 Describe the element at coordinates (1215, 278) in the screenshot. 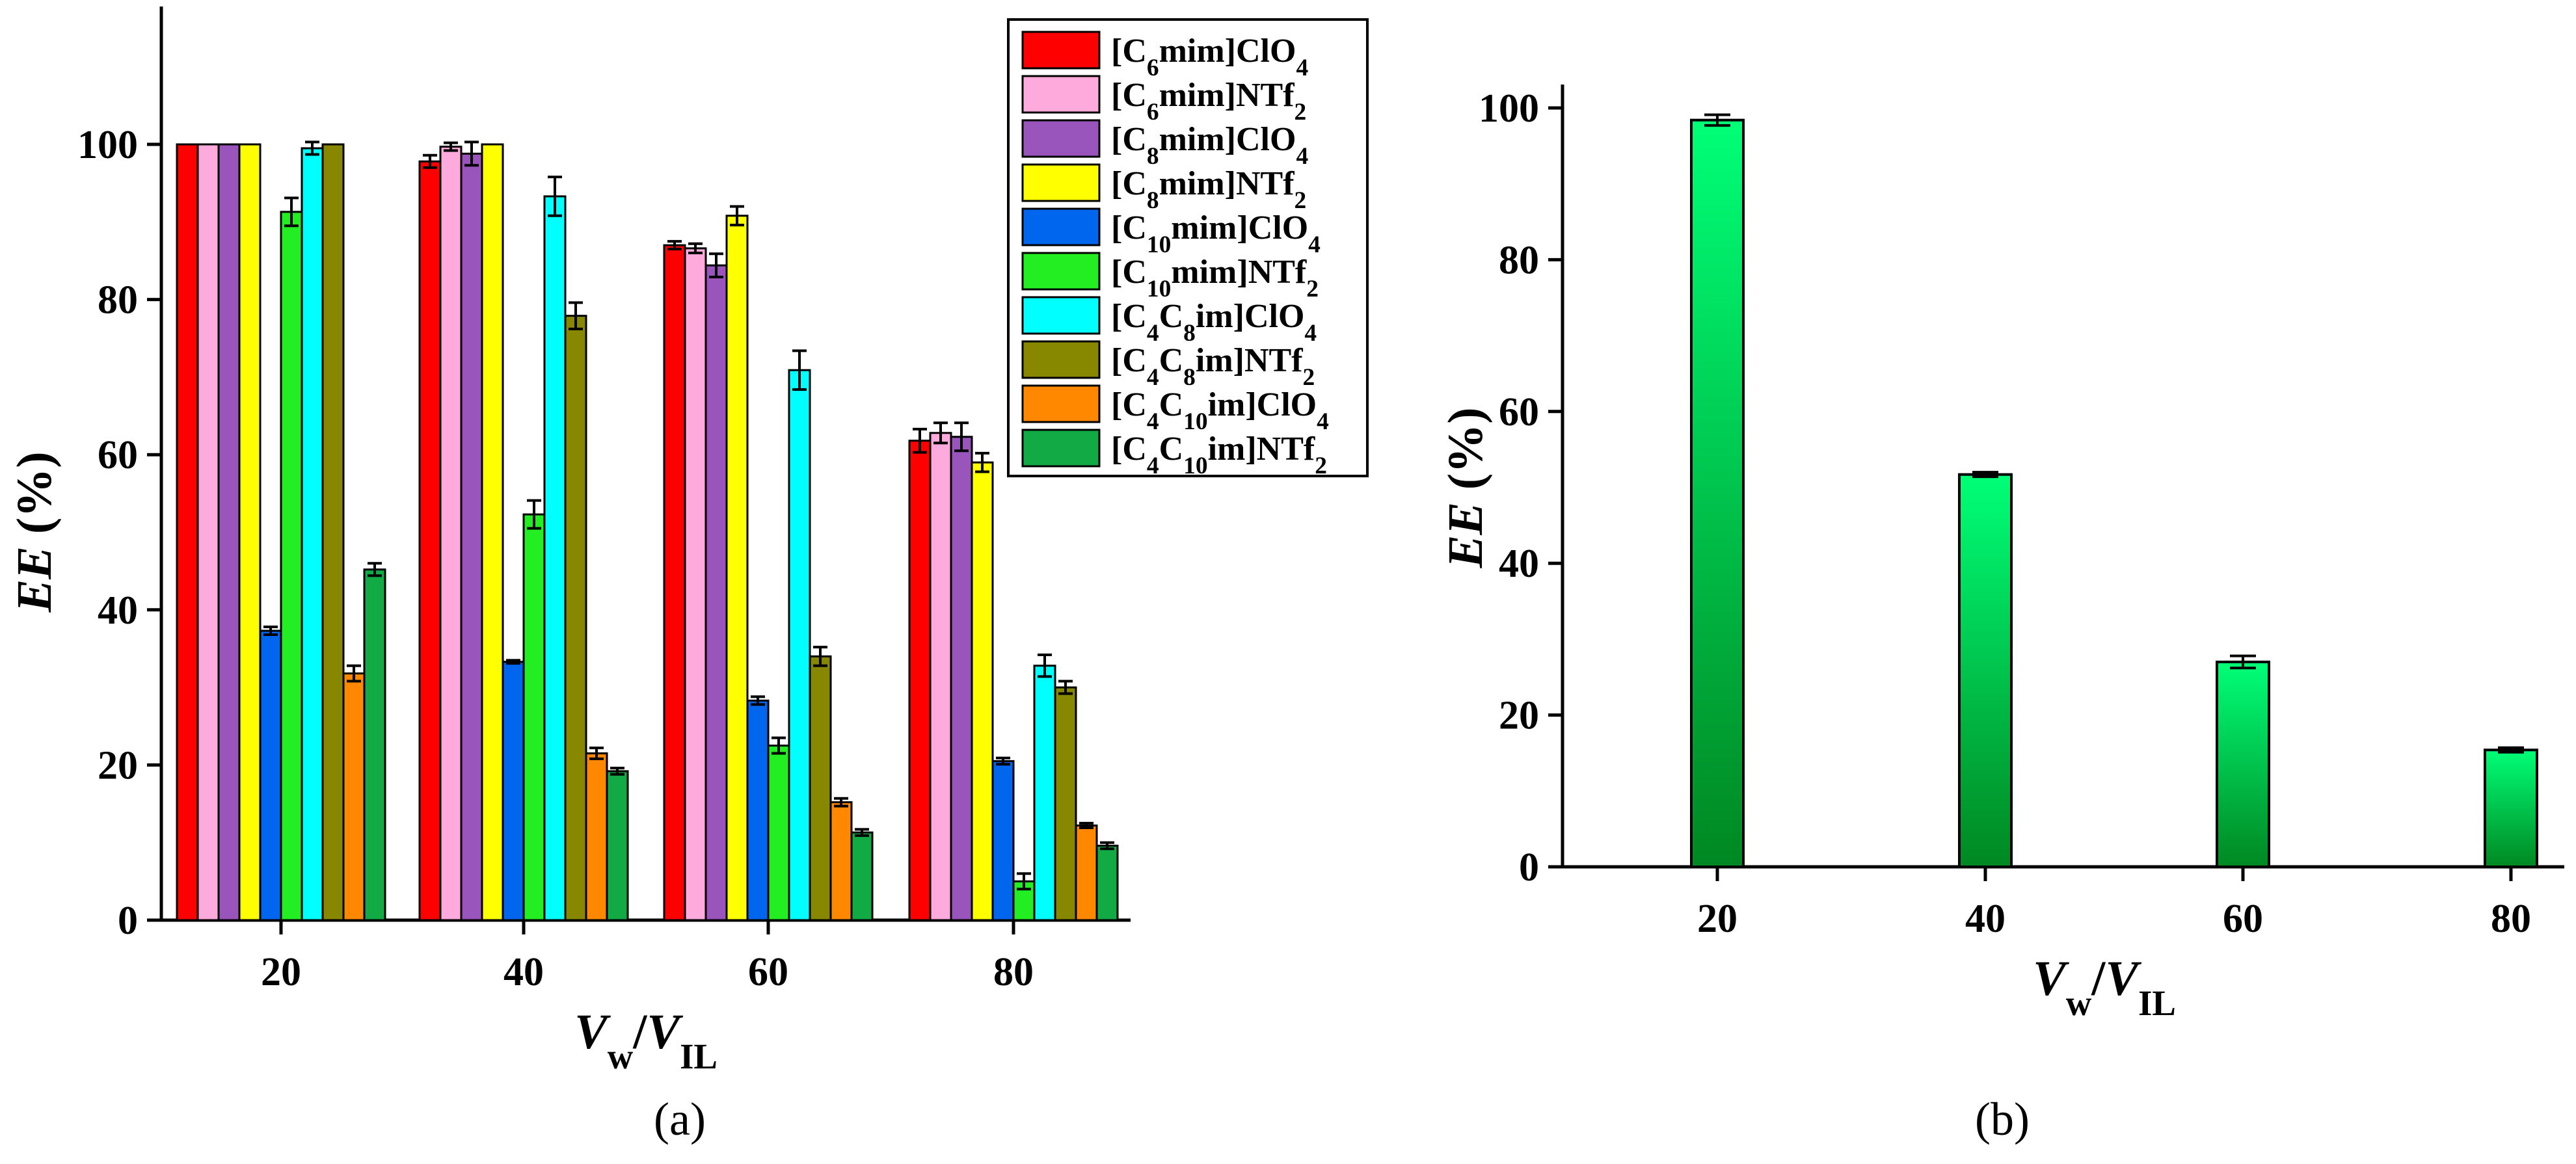

I see `legend-label: [C10mim]NTf2` at that location.